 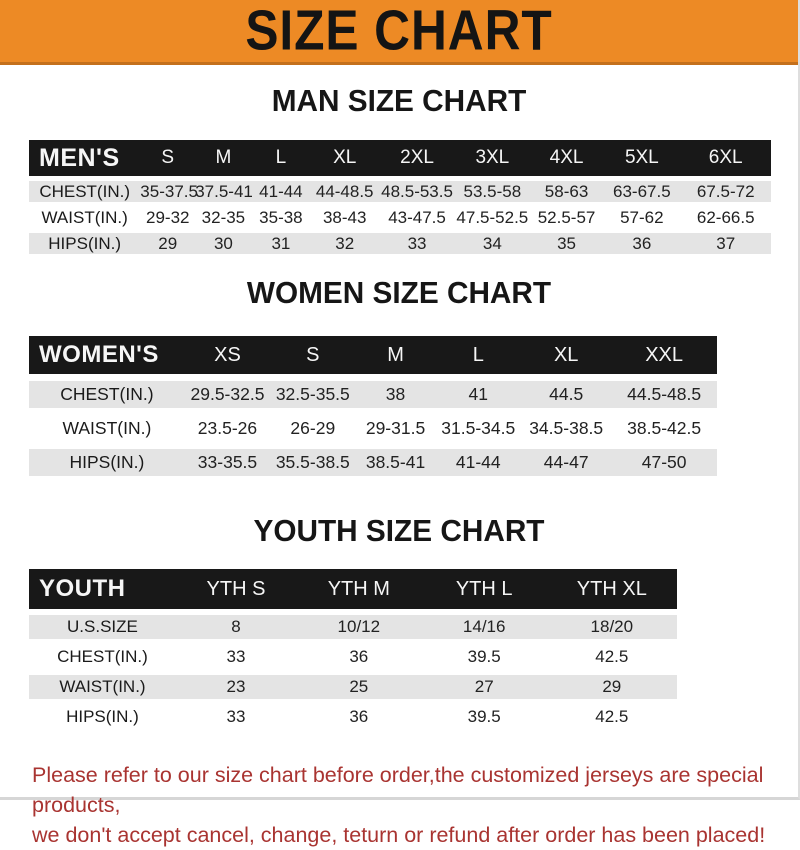 What do you see at coordinates (395, 462) in the screenshot?
I see `value-cell: 38.5-41` at bounding box center [395, 462].